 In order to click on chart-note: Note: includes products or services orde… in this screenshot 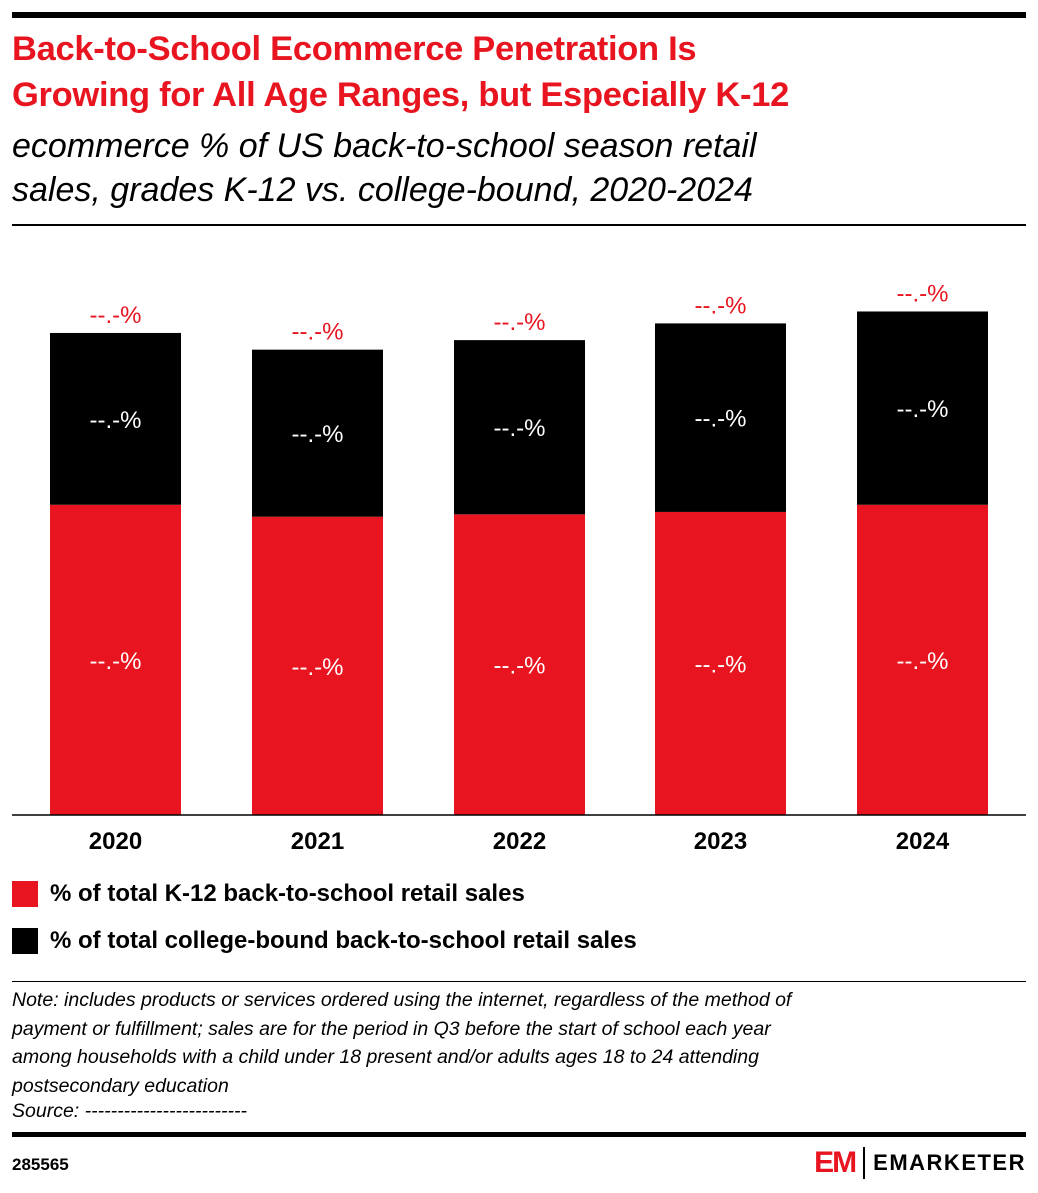, I will do `click(402, 1043)`.